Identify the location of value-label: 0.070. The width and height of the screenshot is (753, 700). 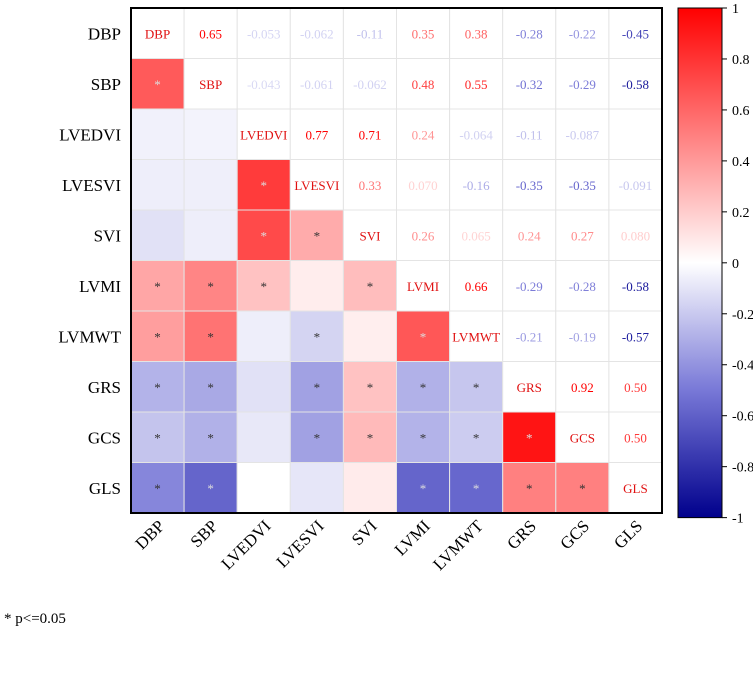
(422, 185).